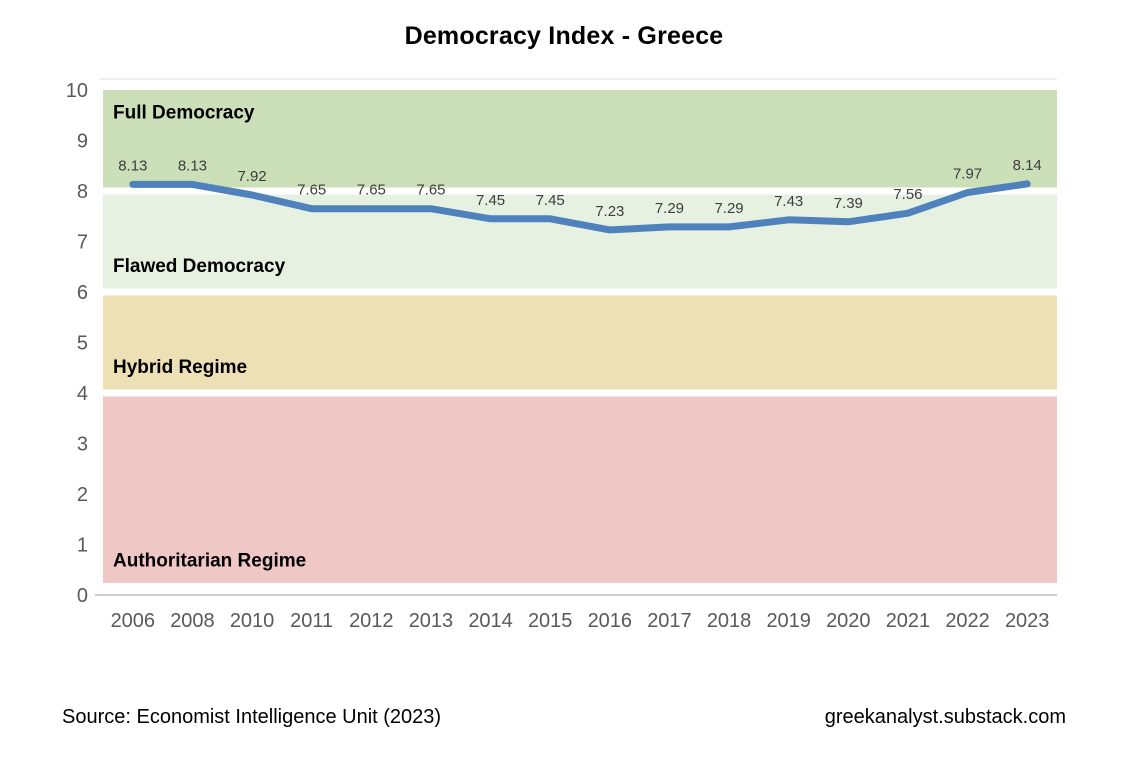 This screenshot has height=764, width=1128. Describe the element at coordinates (209, 561) in the screenshot. I see `band-label-authoritarian-regime: Authoritarian Regime` at that location.